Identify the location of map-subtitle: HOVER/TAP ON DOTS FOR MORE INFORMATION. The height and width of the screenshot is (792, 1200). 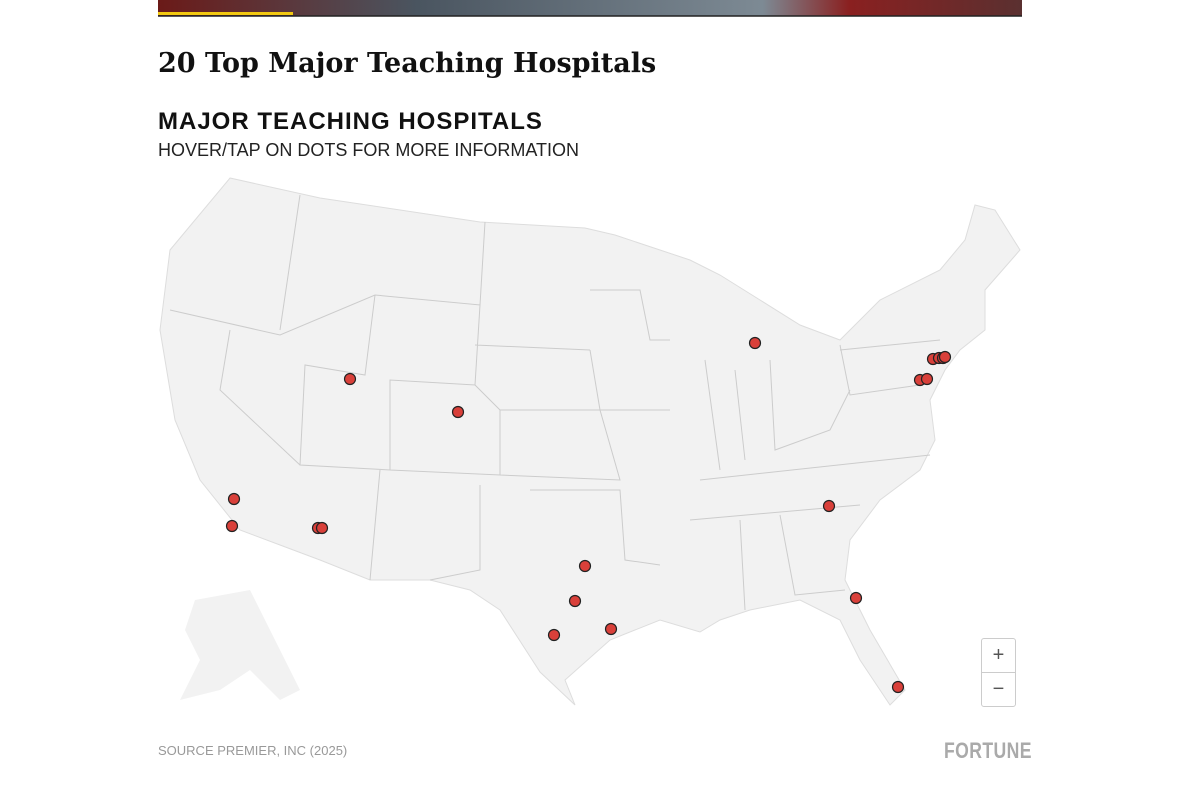
(369, 150).